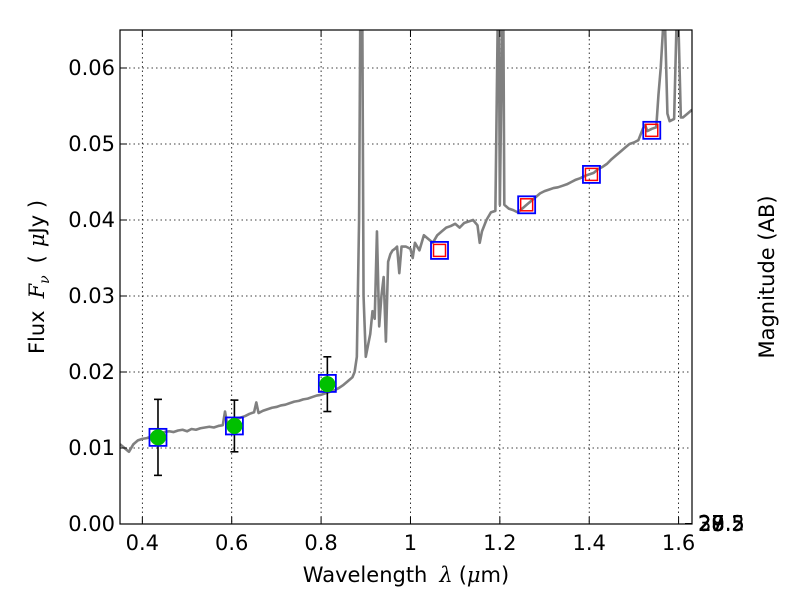  I want to click on y2-tick-label: 27.5, so click(721, 524).